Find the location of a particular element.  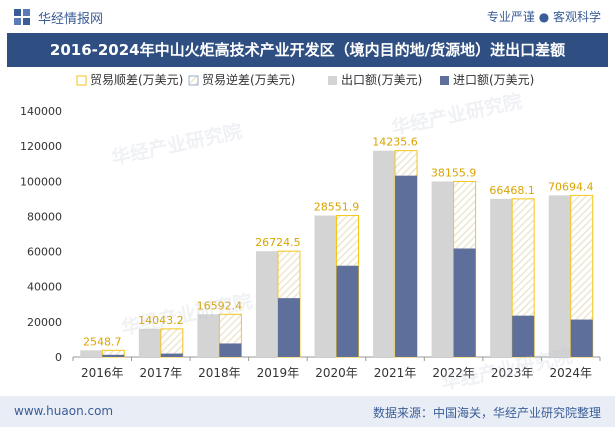

legend-label: 出口额(万美元) is located at coordinates (381, 80).